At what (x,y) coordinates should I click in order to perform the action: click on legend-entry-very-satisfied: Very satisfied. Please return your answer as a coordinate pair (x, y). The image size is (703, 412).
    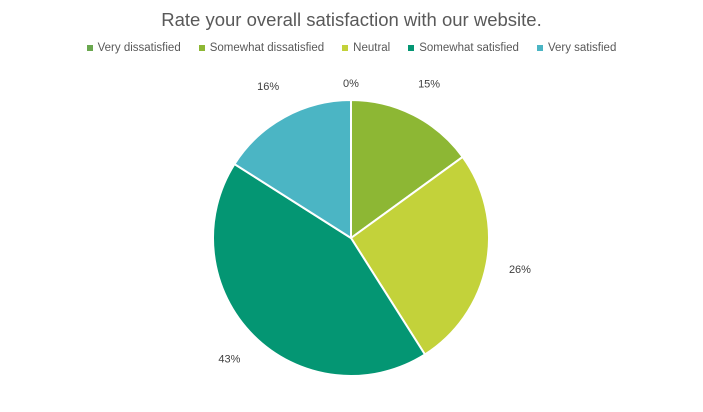
    Looking at the image, I should click on (576, 48).